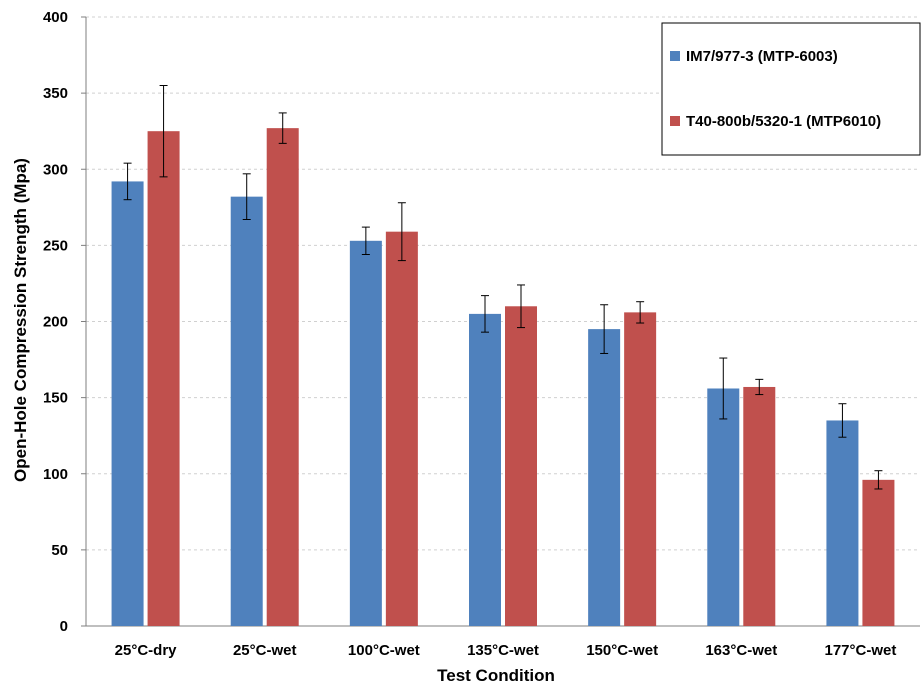 This screenshot has height=684, width=922. What do you see at coordinates (783, 121) in the screenshot?
I see `legend-label-series-2: T40-800b/5320-1 (MTP6010)` at bounding box center [783, 121].